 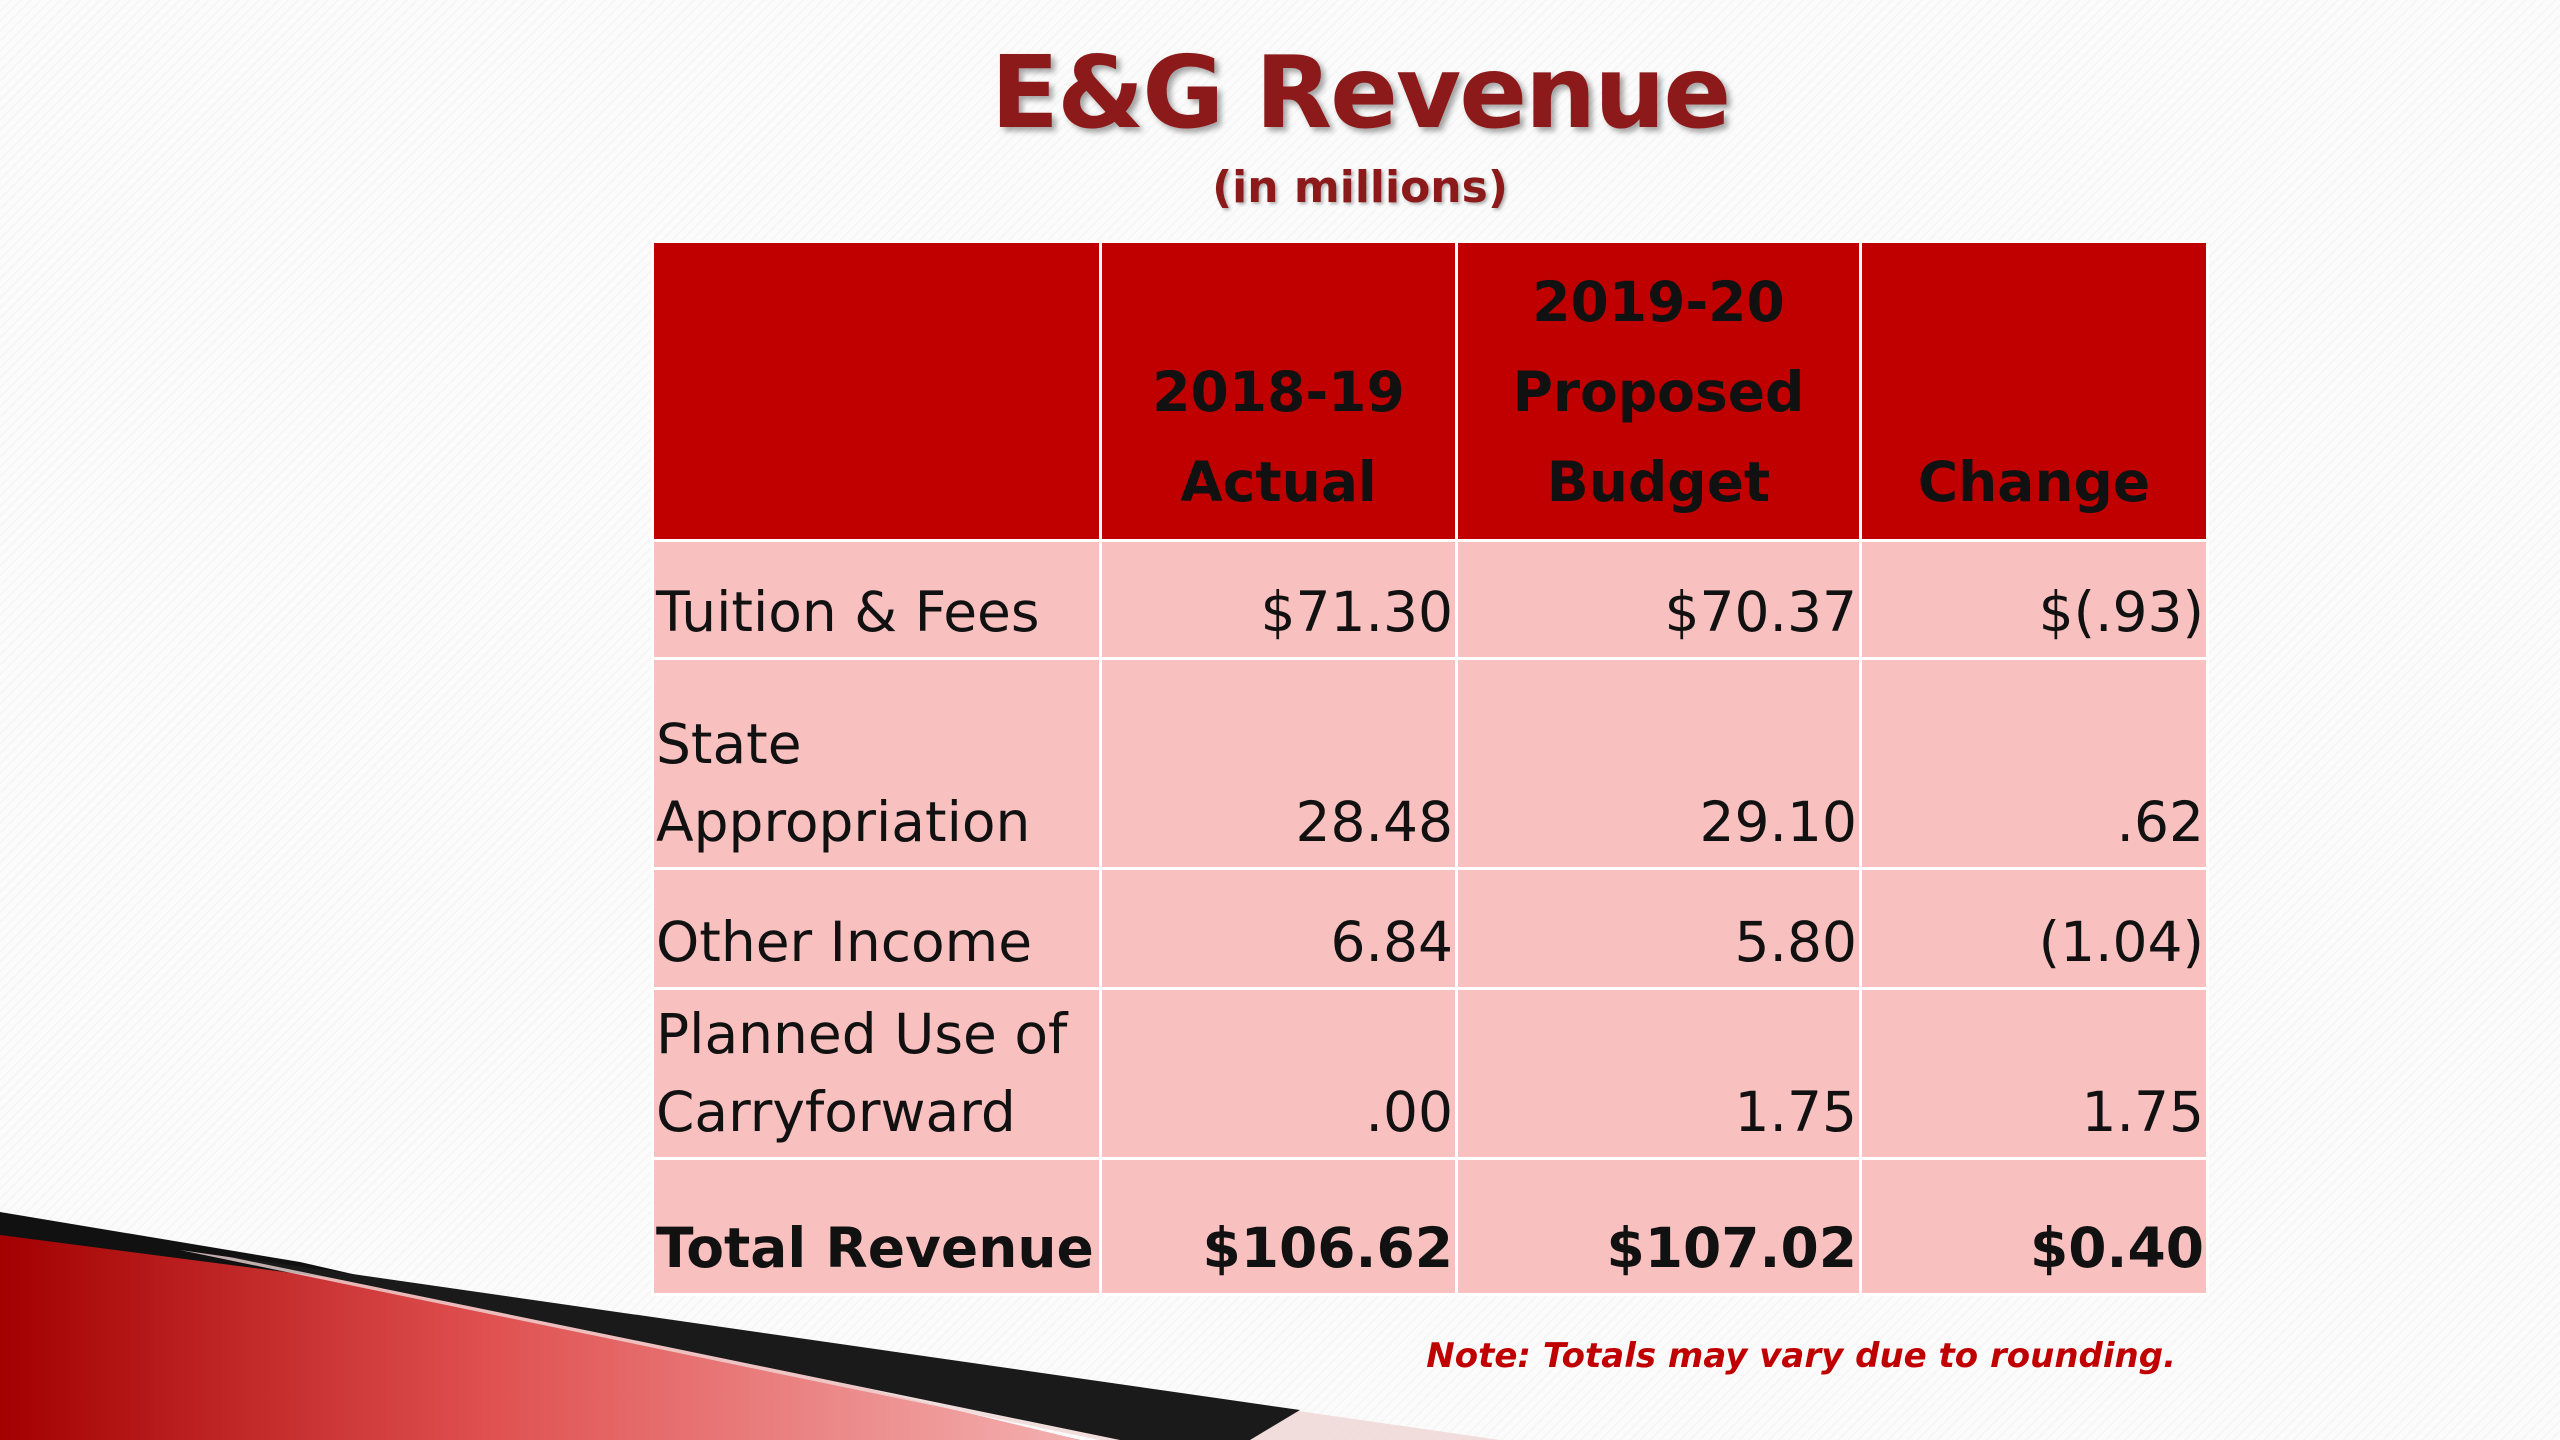 I want to click on row-label: Tuition & Fees, so click(x=876, y=599).